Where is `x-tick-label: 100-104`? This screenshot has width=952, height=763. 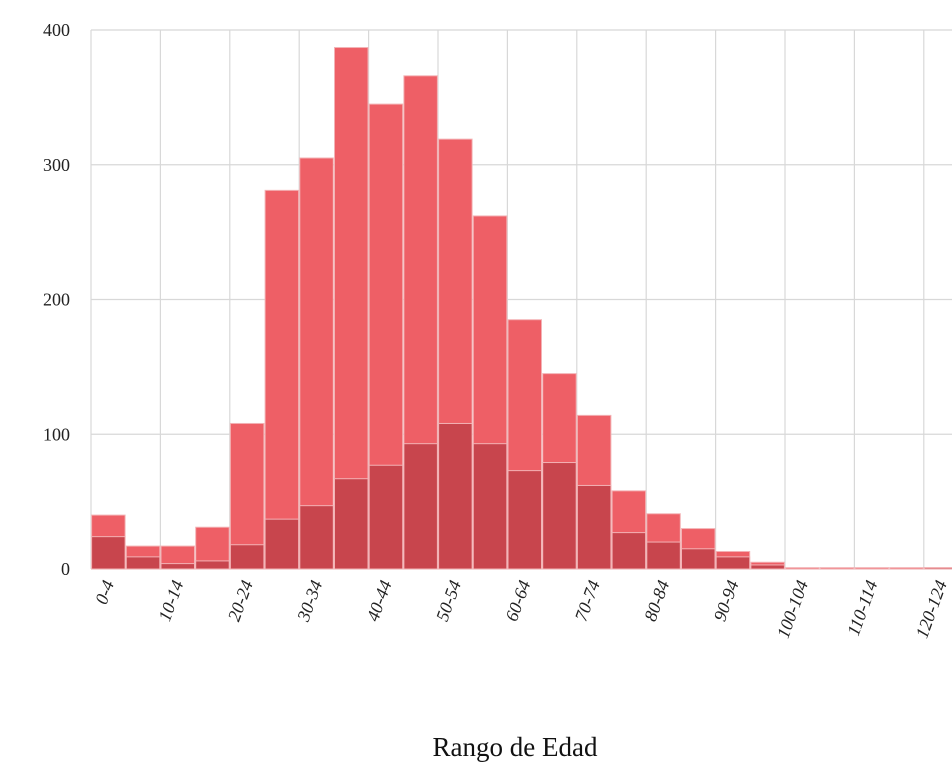
x-tick-label: 100-104 is located at coordinates (792, 609).